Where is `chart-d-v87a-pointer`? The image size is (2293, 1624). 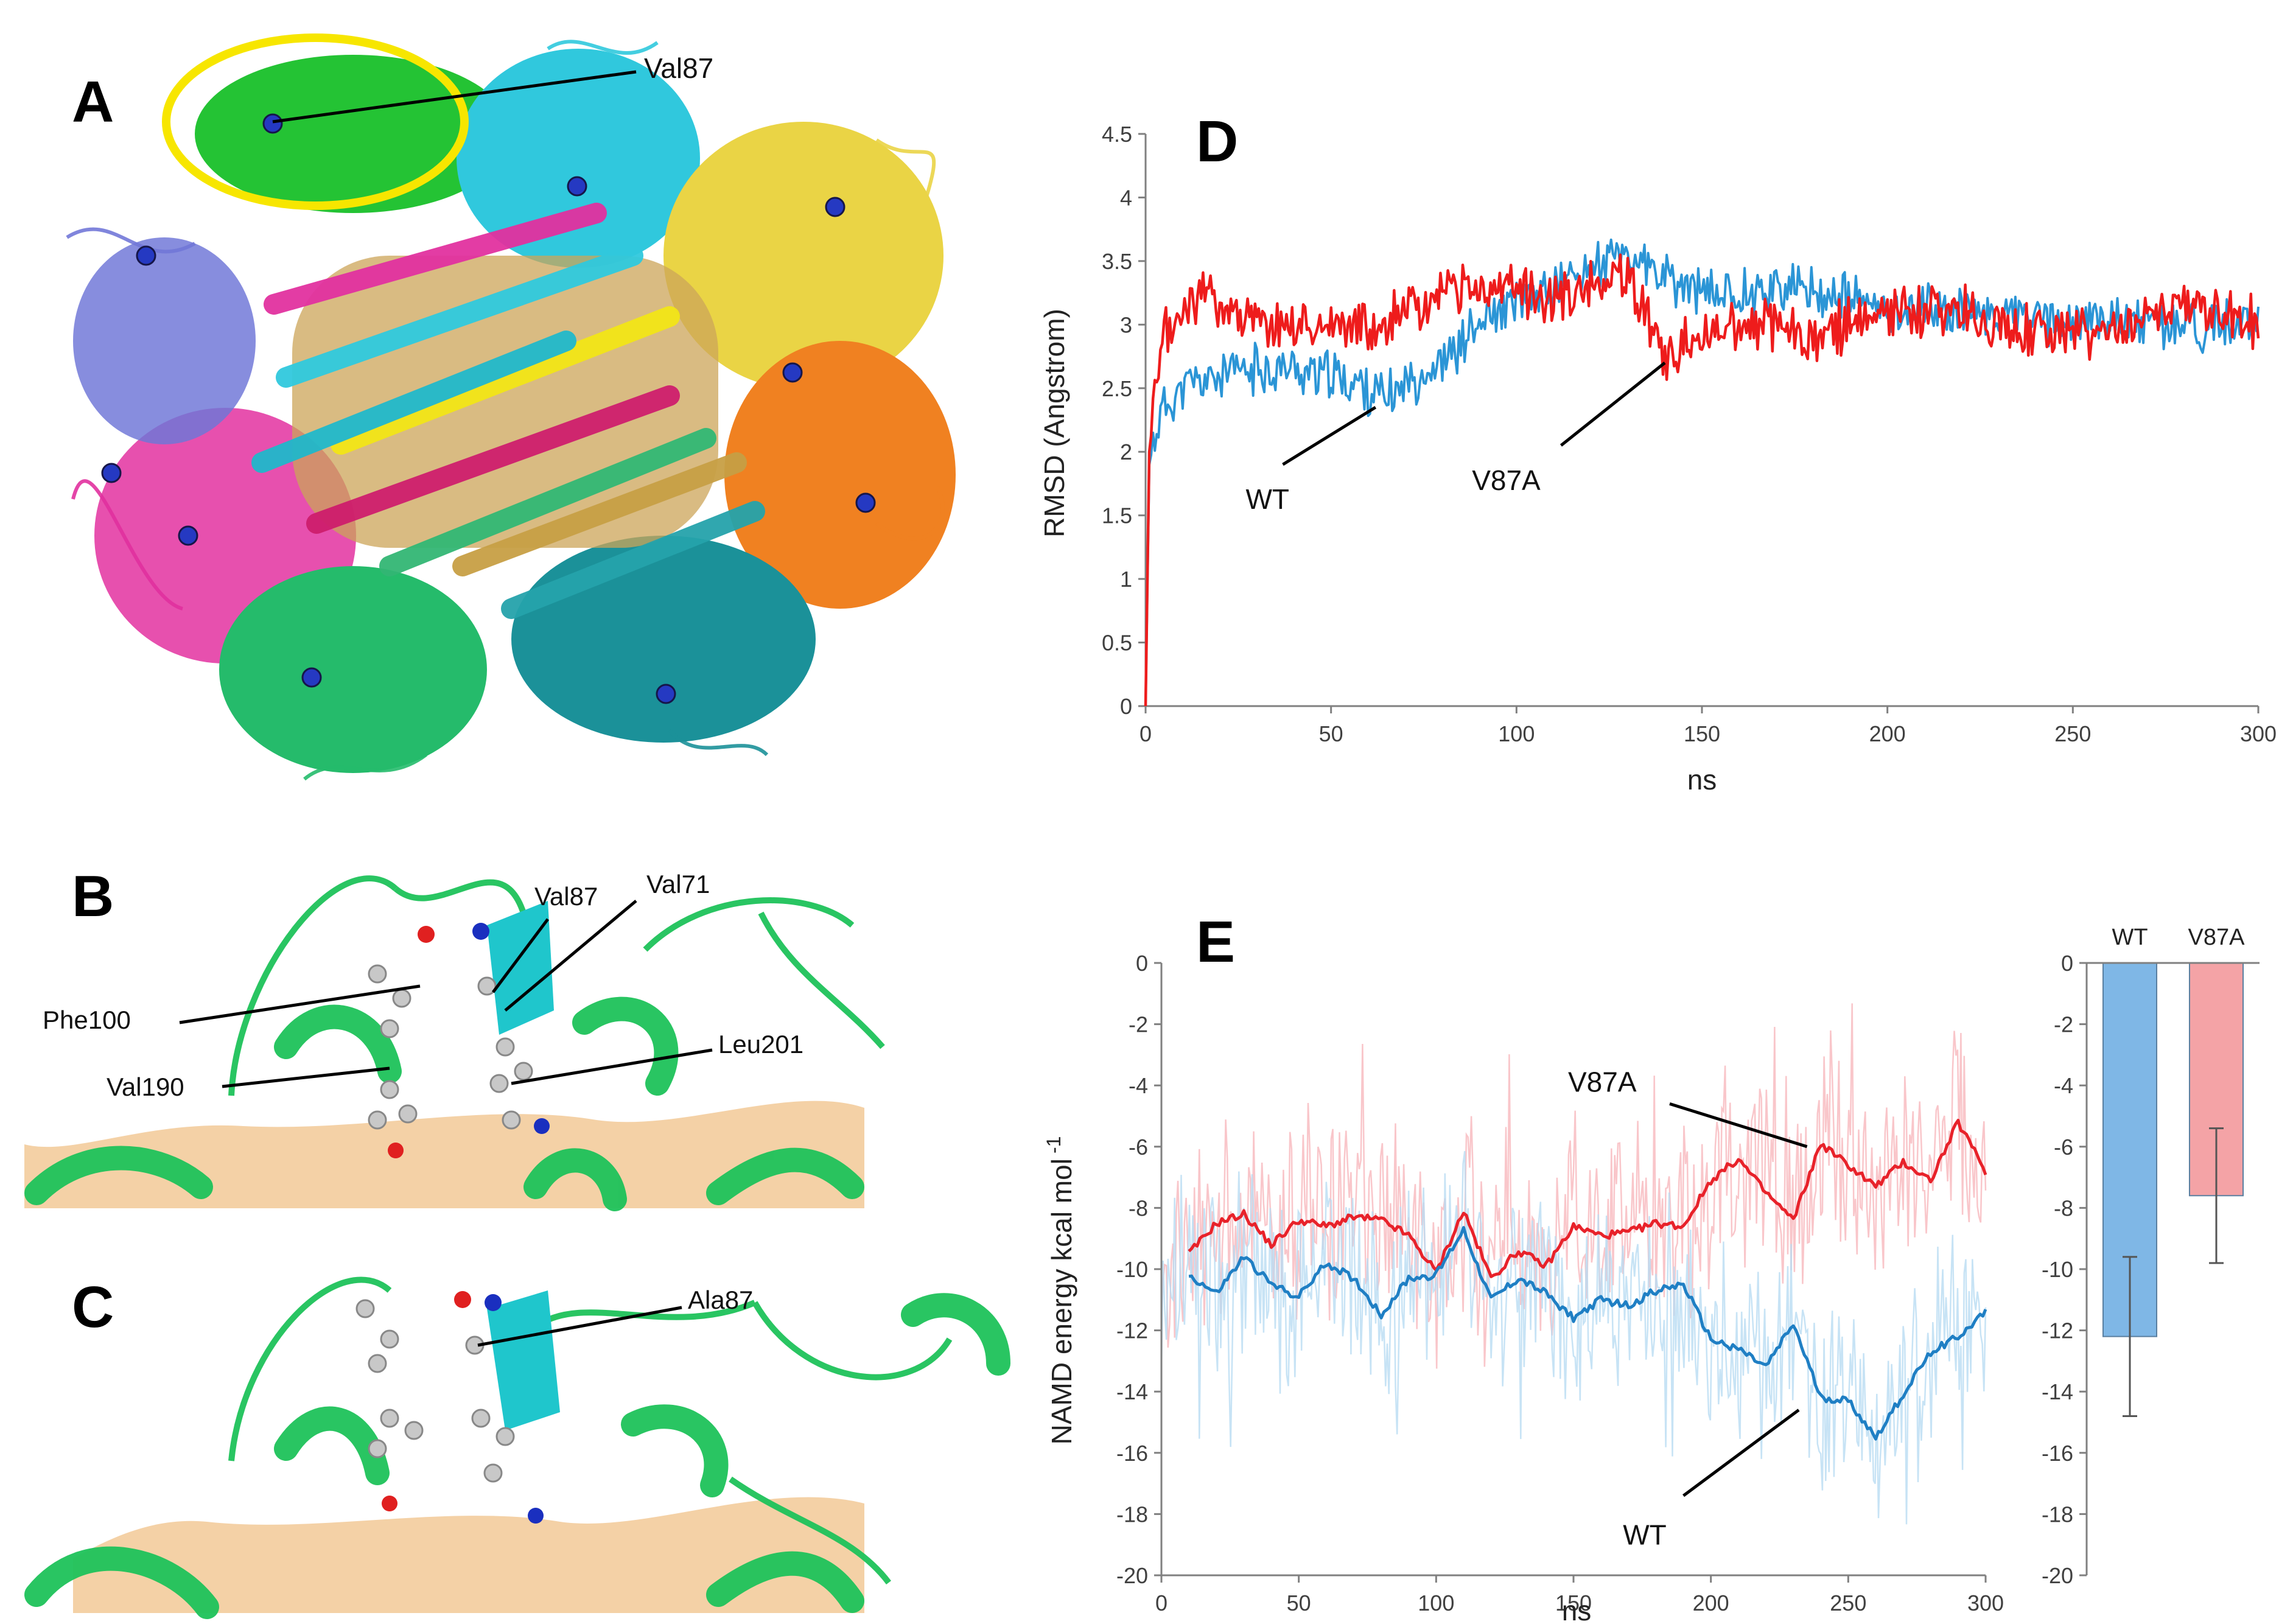 chart-d-v87a-pointer is located at coordinates (1613, 404).